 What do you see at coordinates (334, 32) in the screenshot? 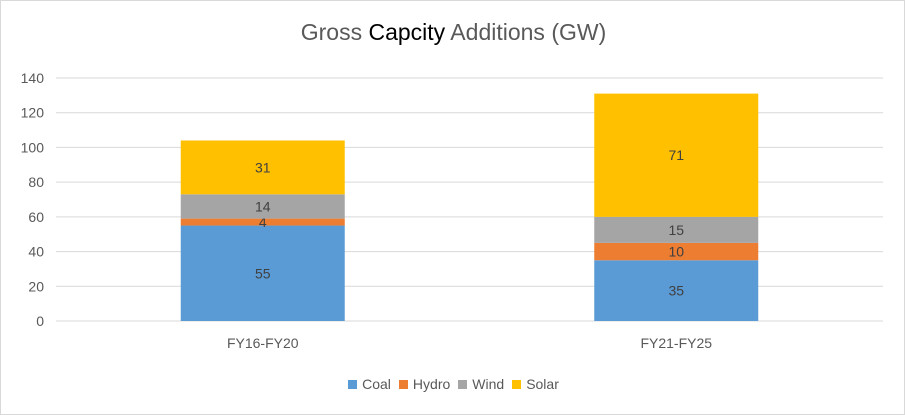
I see `title-part: Gross` at bounding box center [334, 32].